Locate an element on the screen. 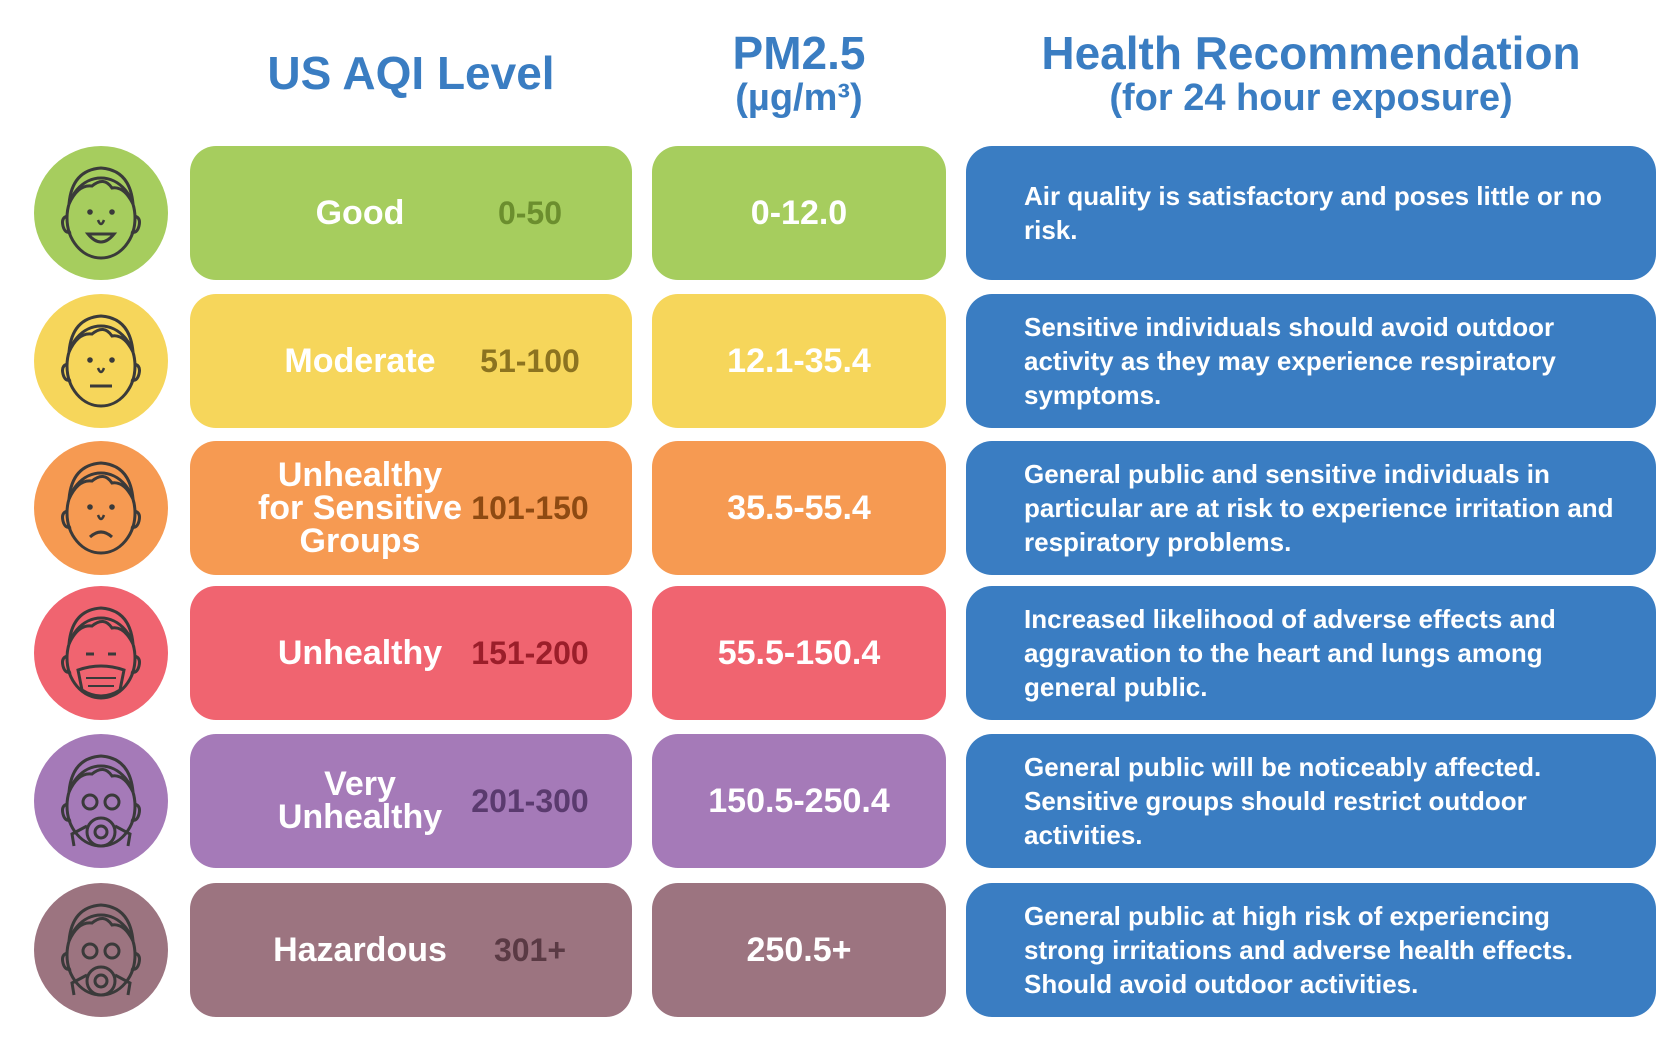 This screenshot has width=1680, height=1045. aqi-level-name-line: Moderate is located at coordinates (360, 360).